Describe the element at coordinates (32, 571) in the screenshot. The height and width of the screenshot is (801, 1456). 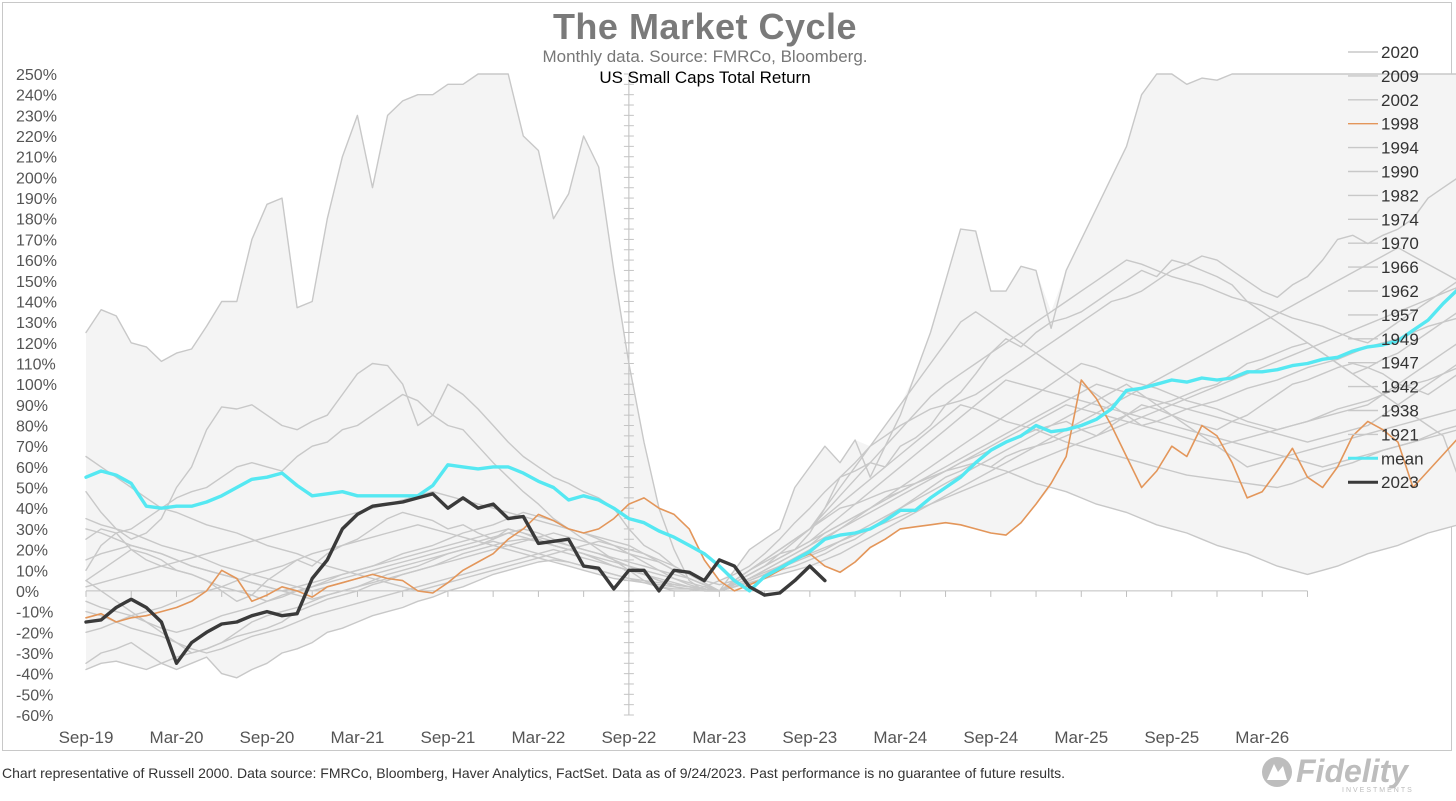
I see `y-tick-label: 10%` at that location.